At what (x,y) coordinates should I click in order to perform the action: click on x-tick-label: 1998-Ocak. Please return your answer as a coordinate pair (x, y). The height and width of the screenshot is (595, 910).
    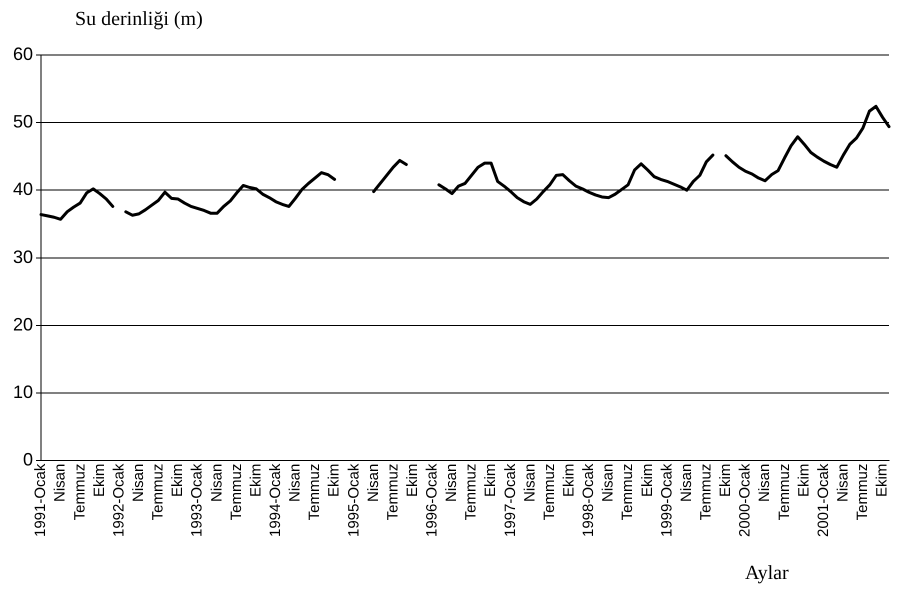
    Looking at the image, I should click on (589, 500).